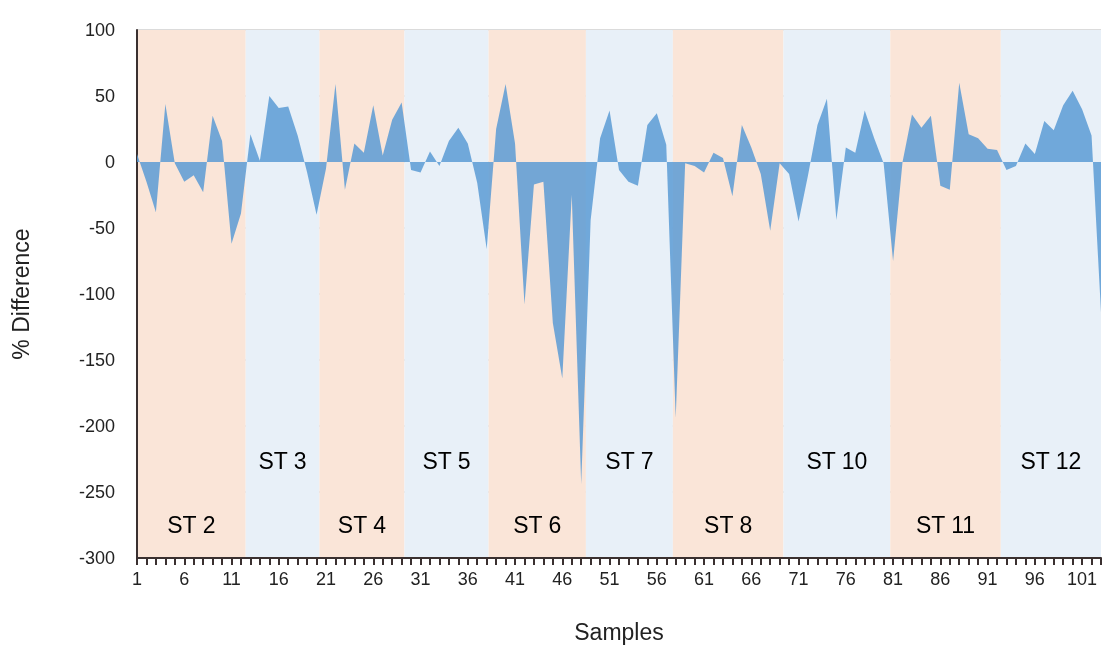 This screenshot has width=1102, height=651. What do you see at coordinates (945, 524) in the screenshot?
I see `band-label: ST 11` at bounding box center [945, 524].